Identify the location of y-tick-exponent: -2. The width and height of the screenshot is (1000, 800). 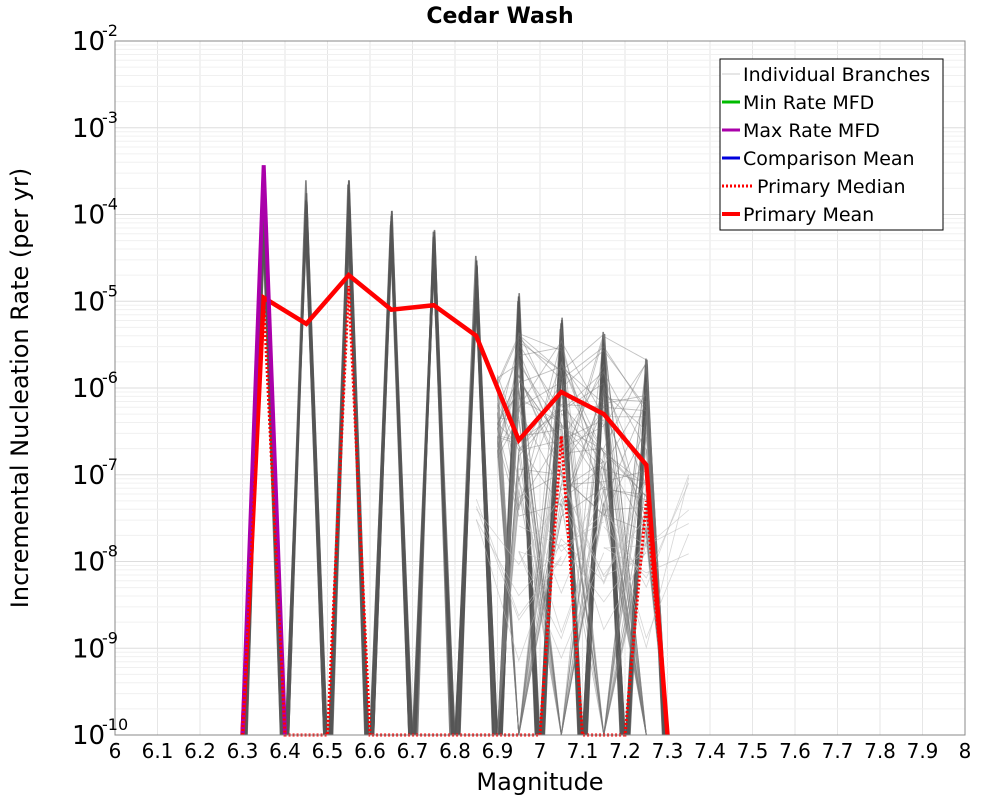
(110, 30).